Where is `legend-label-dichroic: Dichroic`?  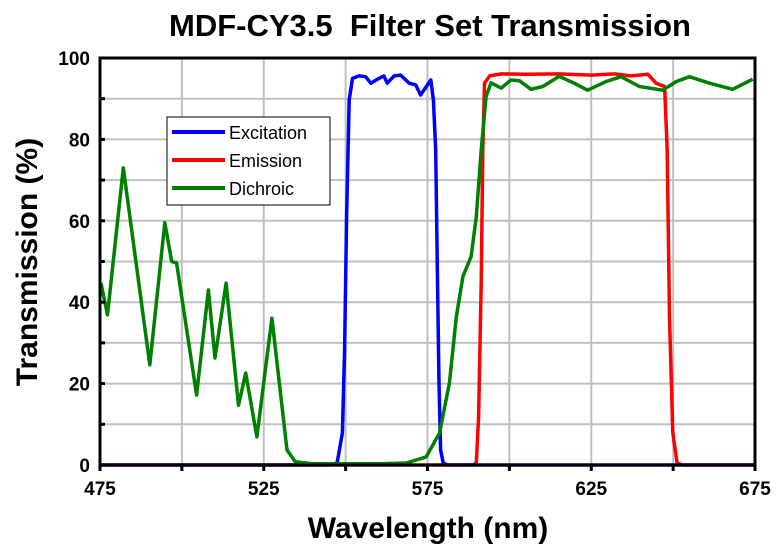 legend-label-dichroic: Dichroic is located at coordinates (261, 189).